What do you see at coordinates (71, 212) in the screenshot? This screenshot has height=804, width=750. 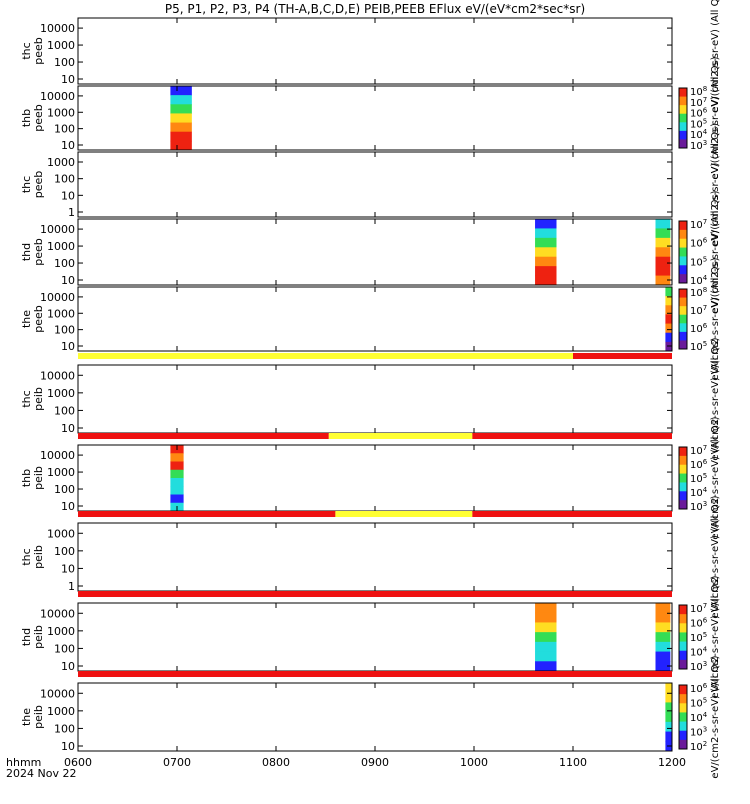 I see `y-tick-label: 1` at bounding box center [71, 212].